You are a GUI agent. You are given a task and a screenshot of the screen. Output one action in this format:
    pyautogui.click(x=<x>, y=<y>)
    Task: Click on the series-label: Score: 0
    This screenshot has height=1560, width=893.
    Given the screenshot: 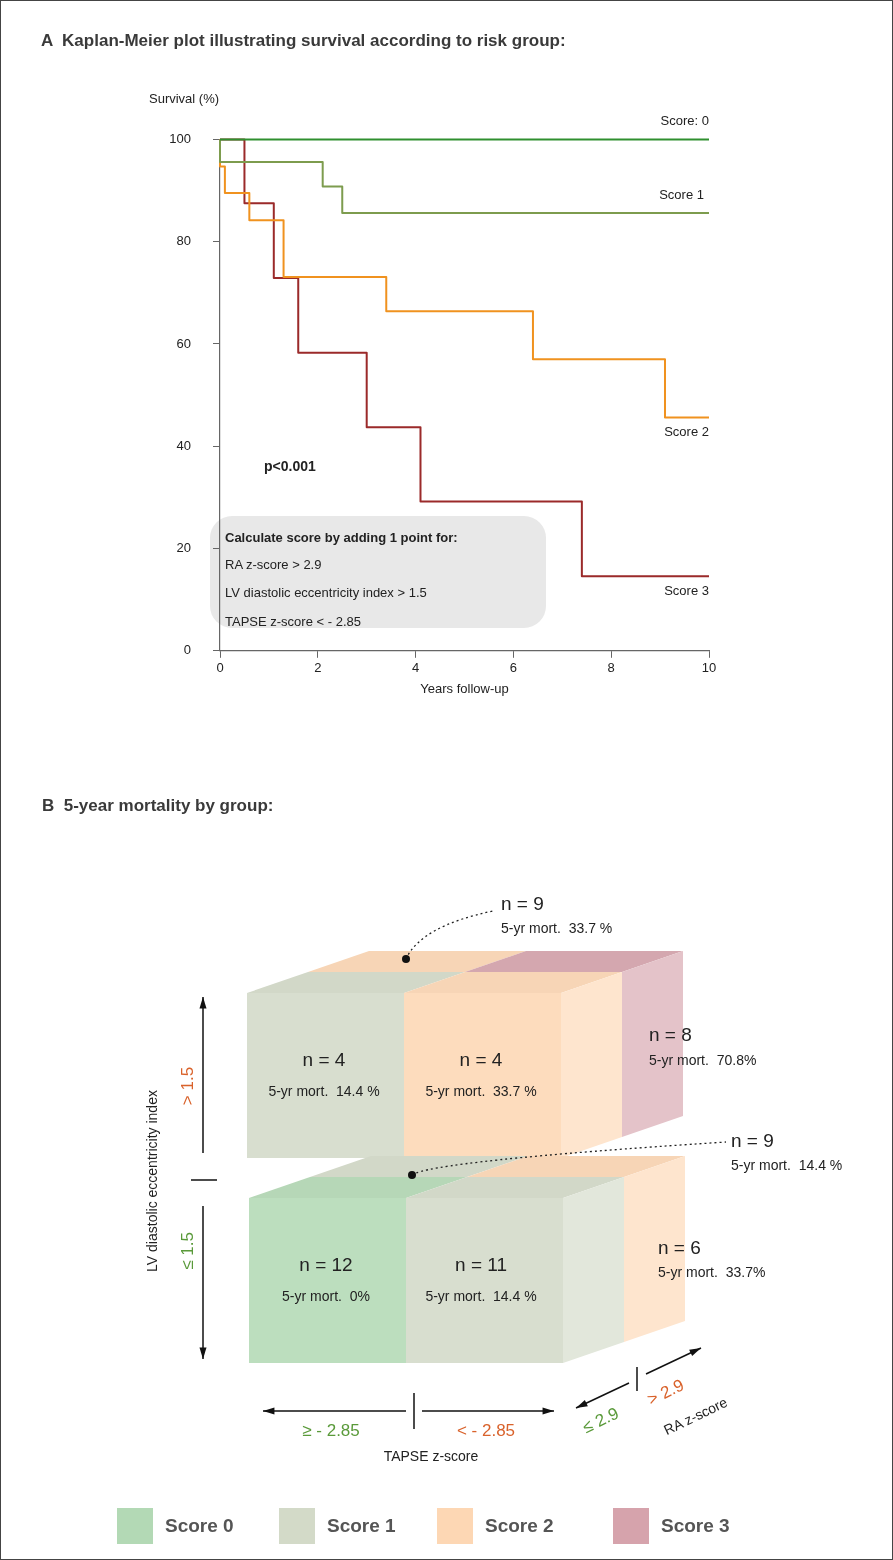 What is the action you would take?
    pyautogui.click(x=684, y=120)
    